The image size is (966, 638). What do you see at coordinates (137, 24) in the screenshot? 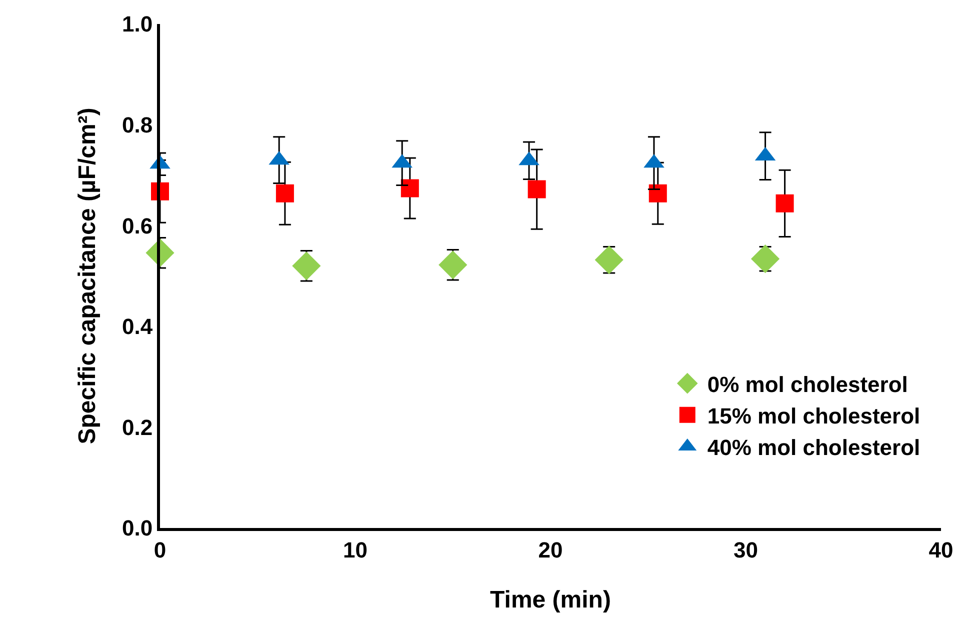
I see `y-tick-label: 1.0` at bounding box center [137, 24].